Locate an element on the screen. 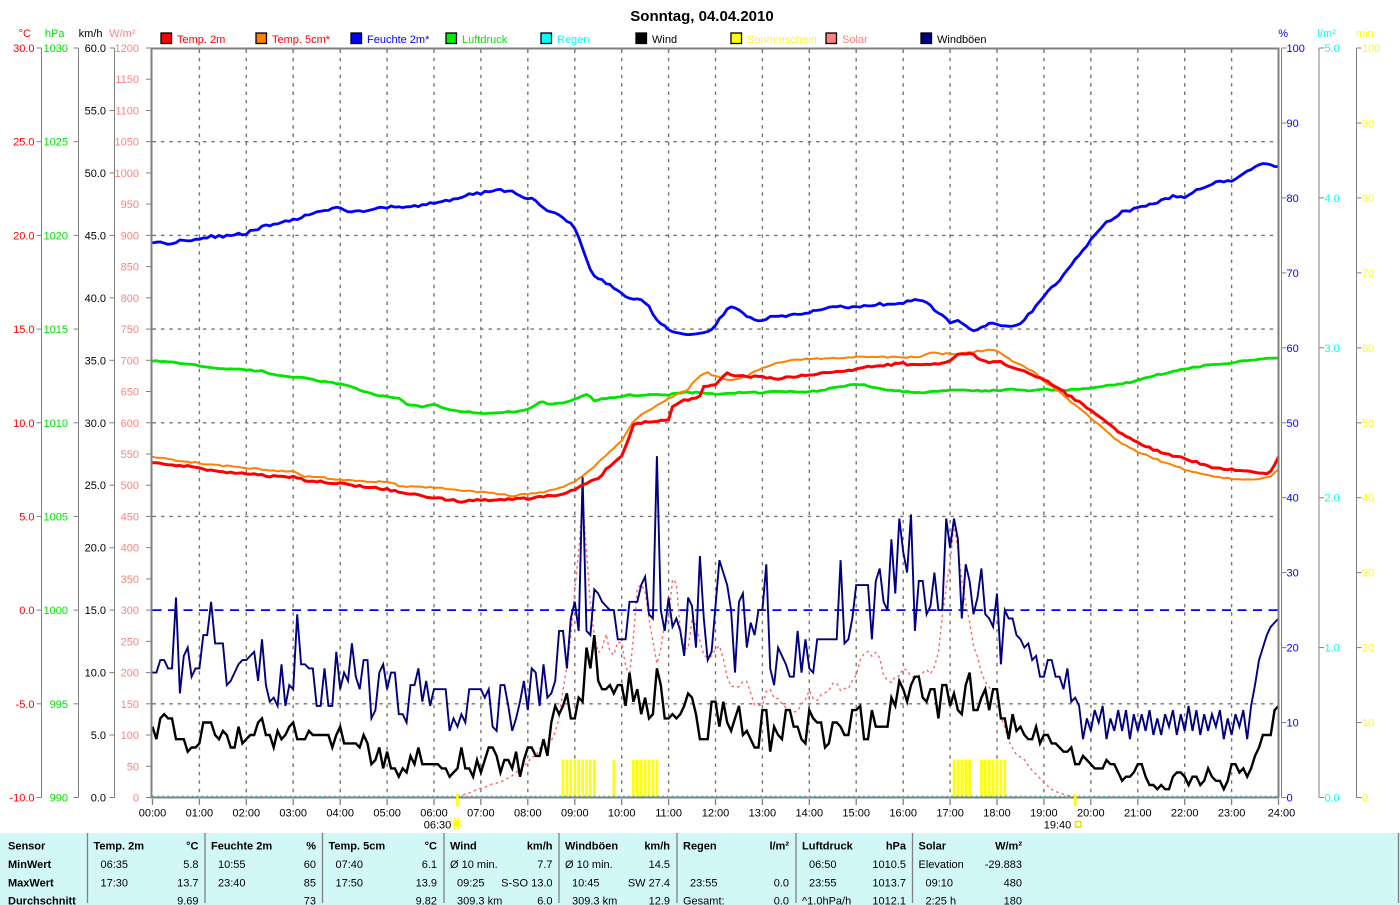 The width and height of the screenshot is (1400, 905). svg-text: 950 is located at coordinates (130, 205).